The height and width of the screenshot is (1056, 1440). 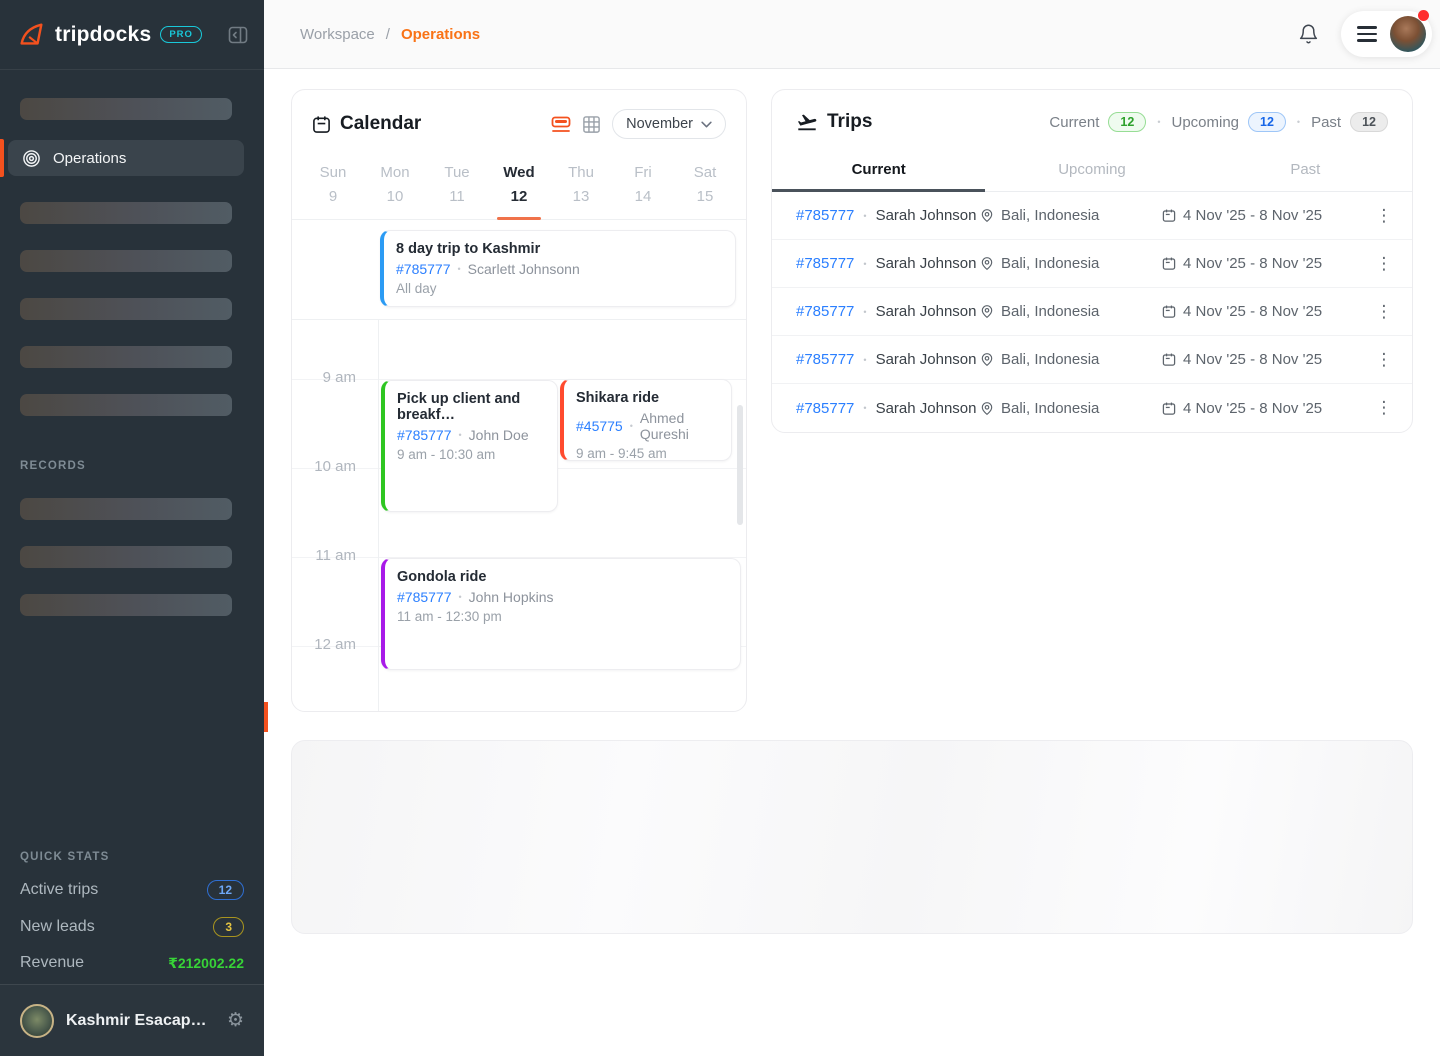 What do you see at coordinates (266, 717) in the screenshot?
I see `scroll-accent-bar` at bounding box center [266, 717].